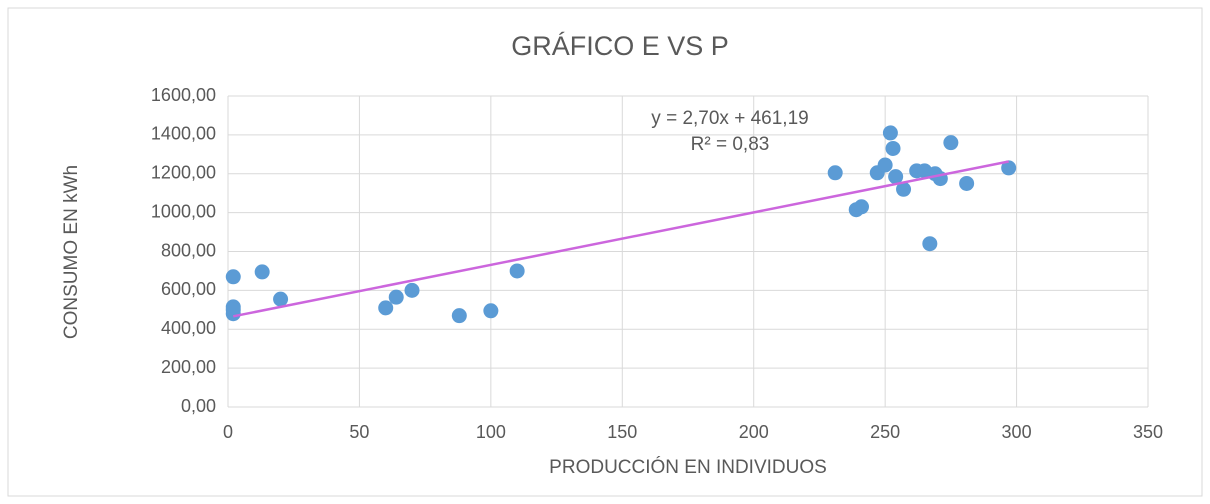 The width and height of the screenshot is (1210, 504). What do you see at coordinates (183, 134) in the screenshot?
I see `y-tick-label: 1400,00` at bounding box center [183, 134].